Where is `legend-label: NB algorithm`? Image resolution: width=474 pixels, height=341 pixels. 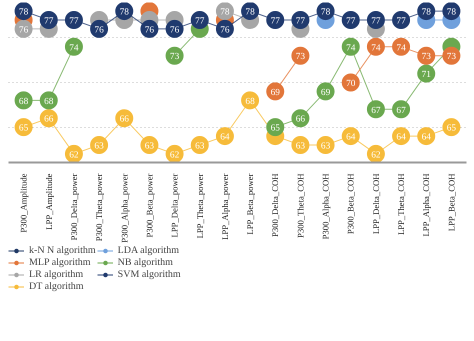 legend-label: NB algorithm is located at coordinates (145, 262).